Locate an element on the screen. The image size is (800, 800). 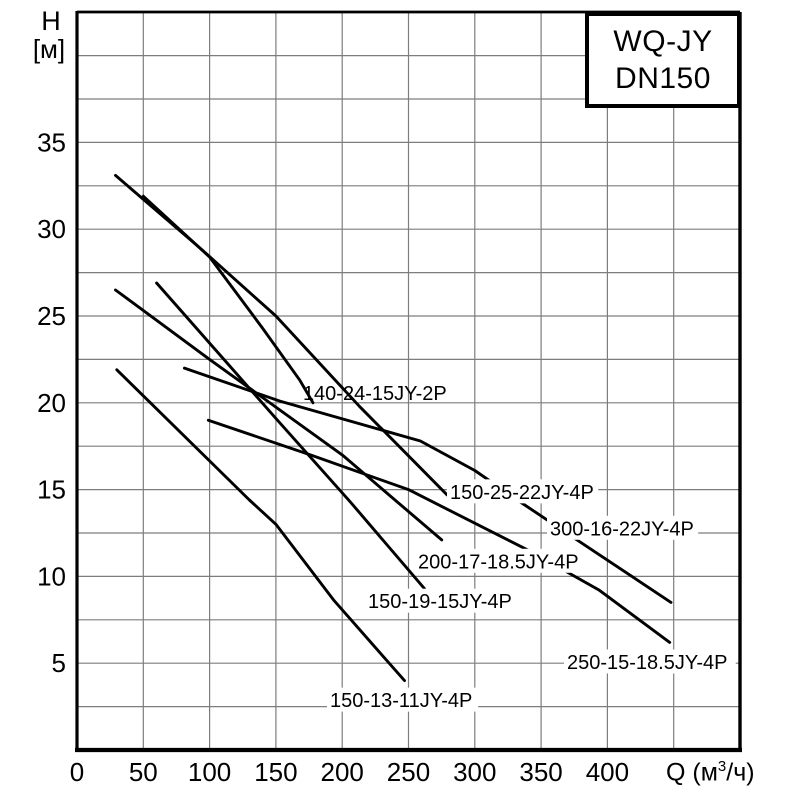
series-family-box: WQ-JY DN150 is located at coordinates (663, 60).